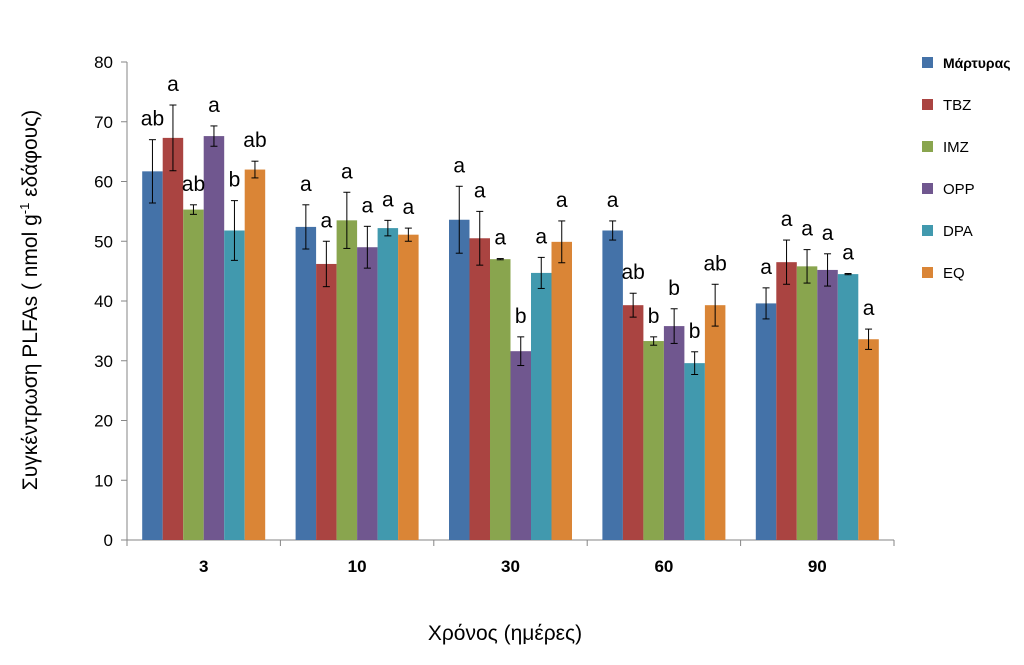  What do you see at coordinates (103, 301) in the screenshot?
I see `y-tick-label: 40` at bounding box center [103, 301].